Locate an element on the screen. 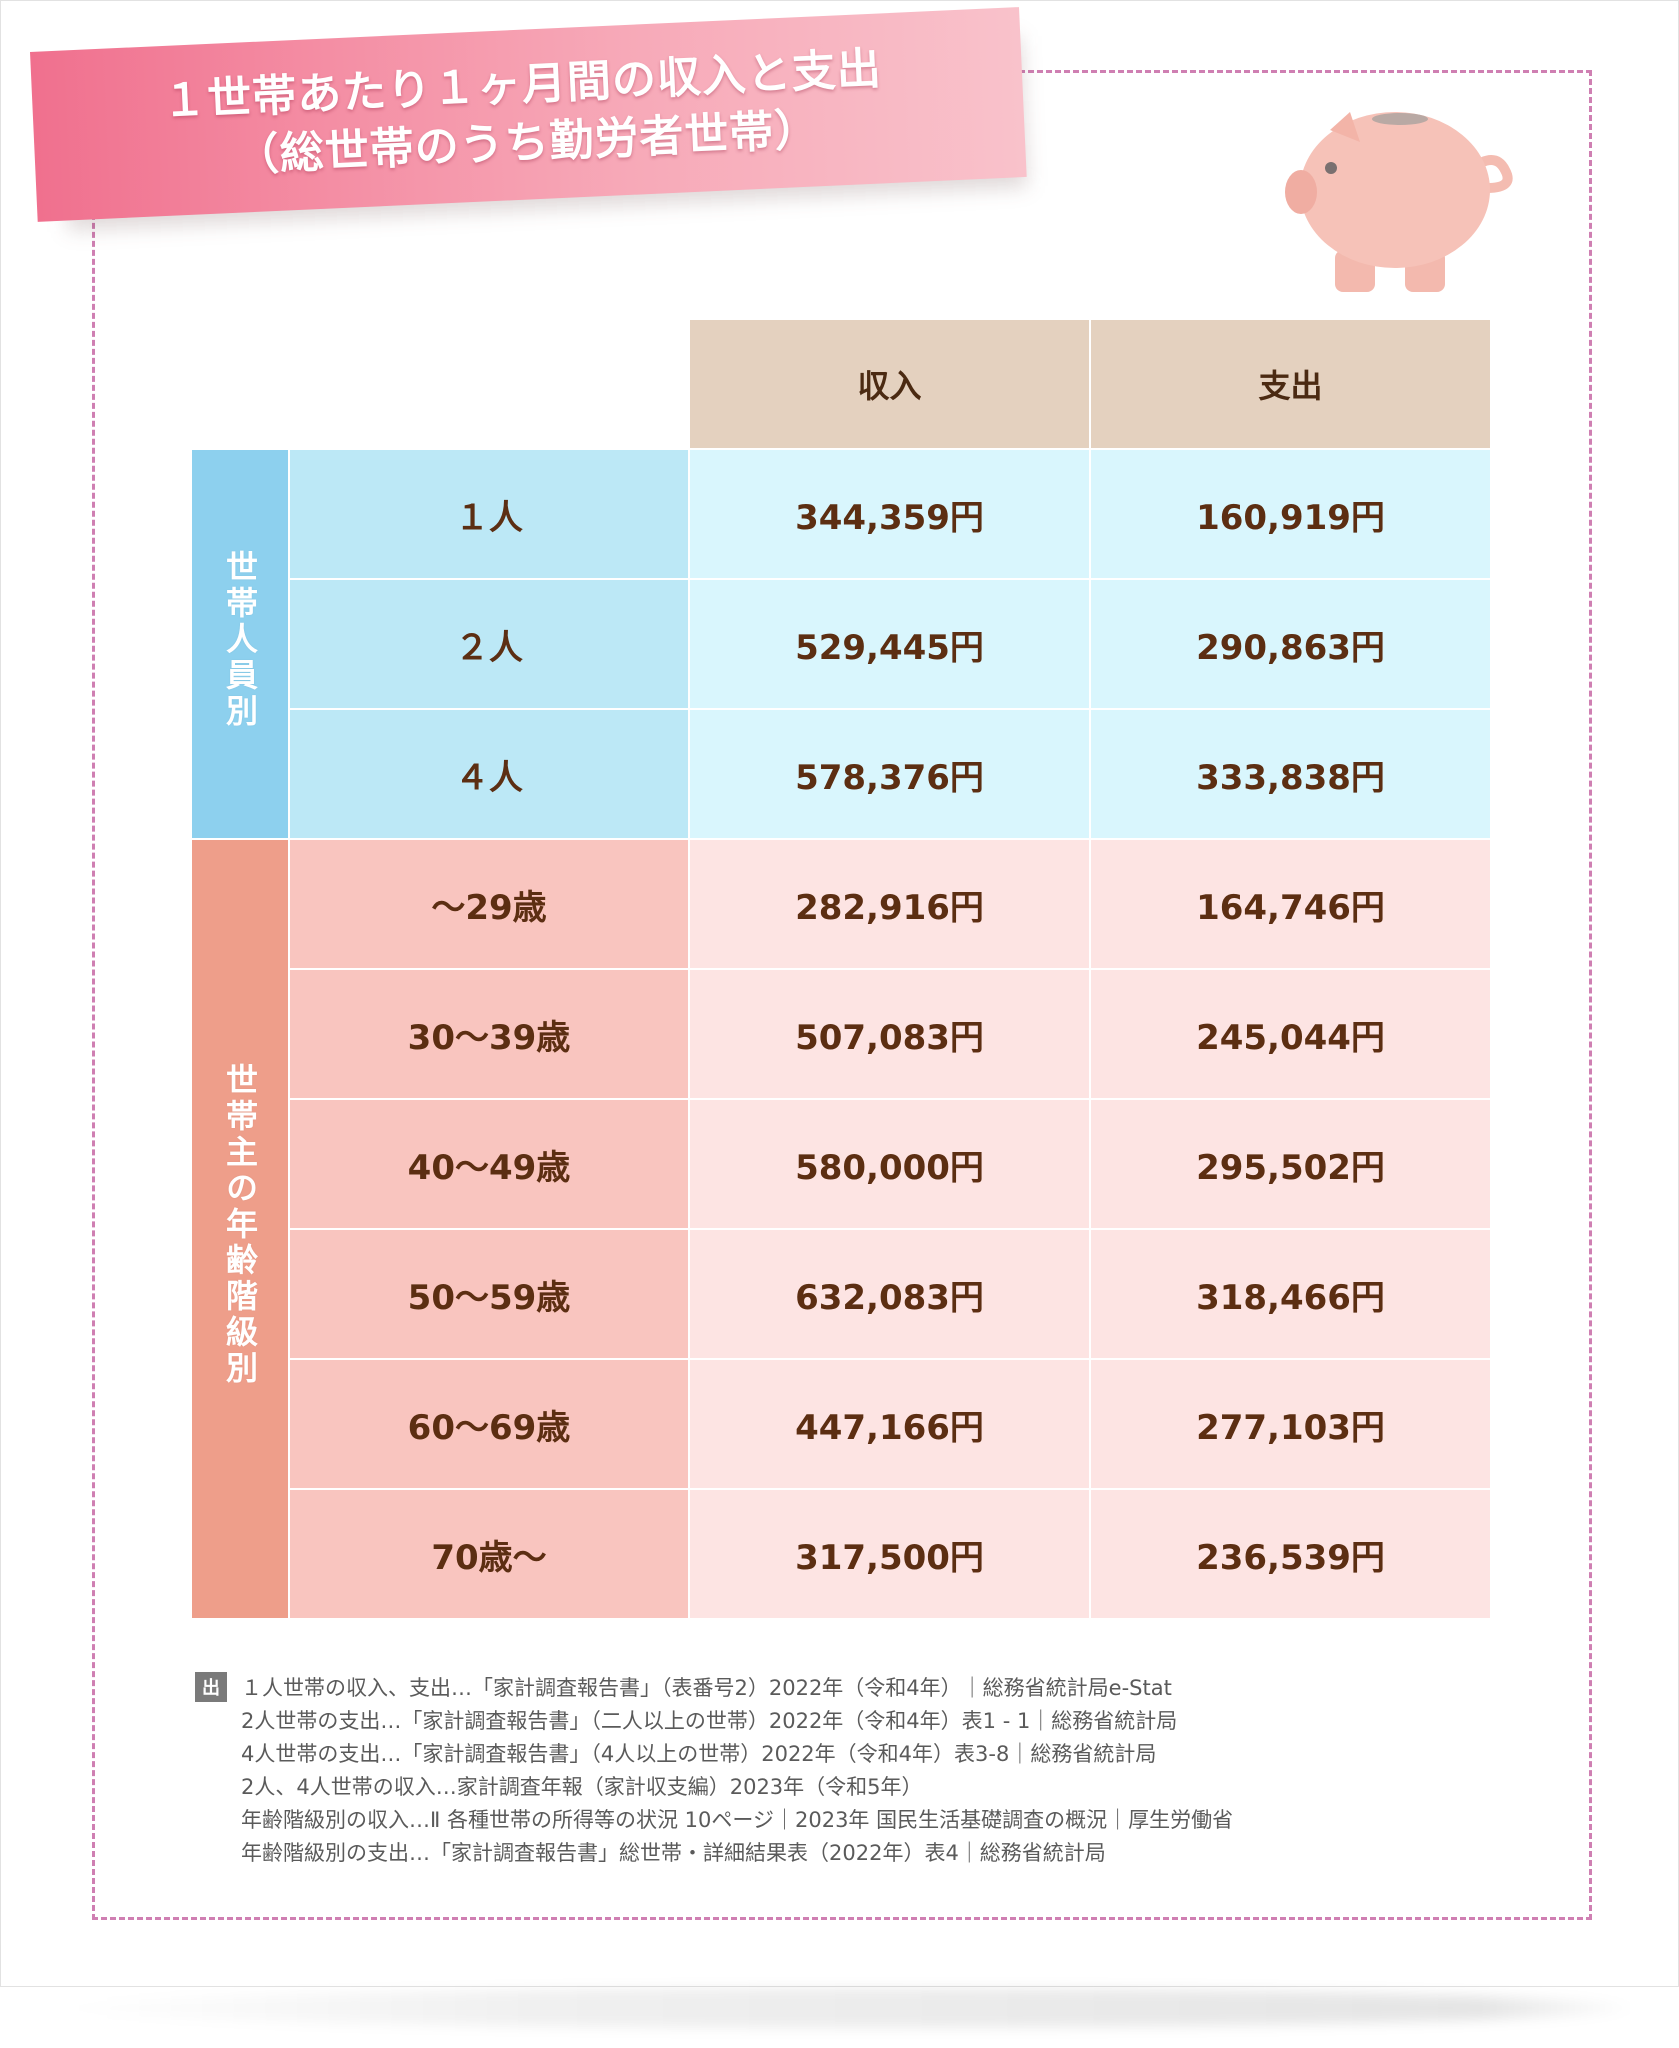 The width and height of the screenshot is (1679, 2048). table-row: ４人 578,376円 333,838円 is located at coordinates (841, 774).